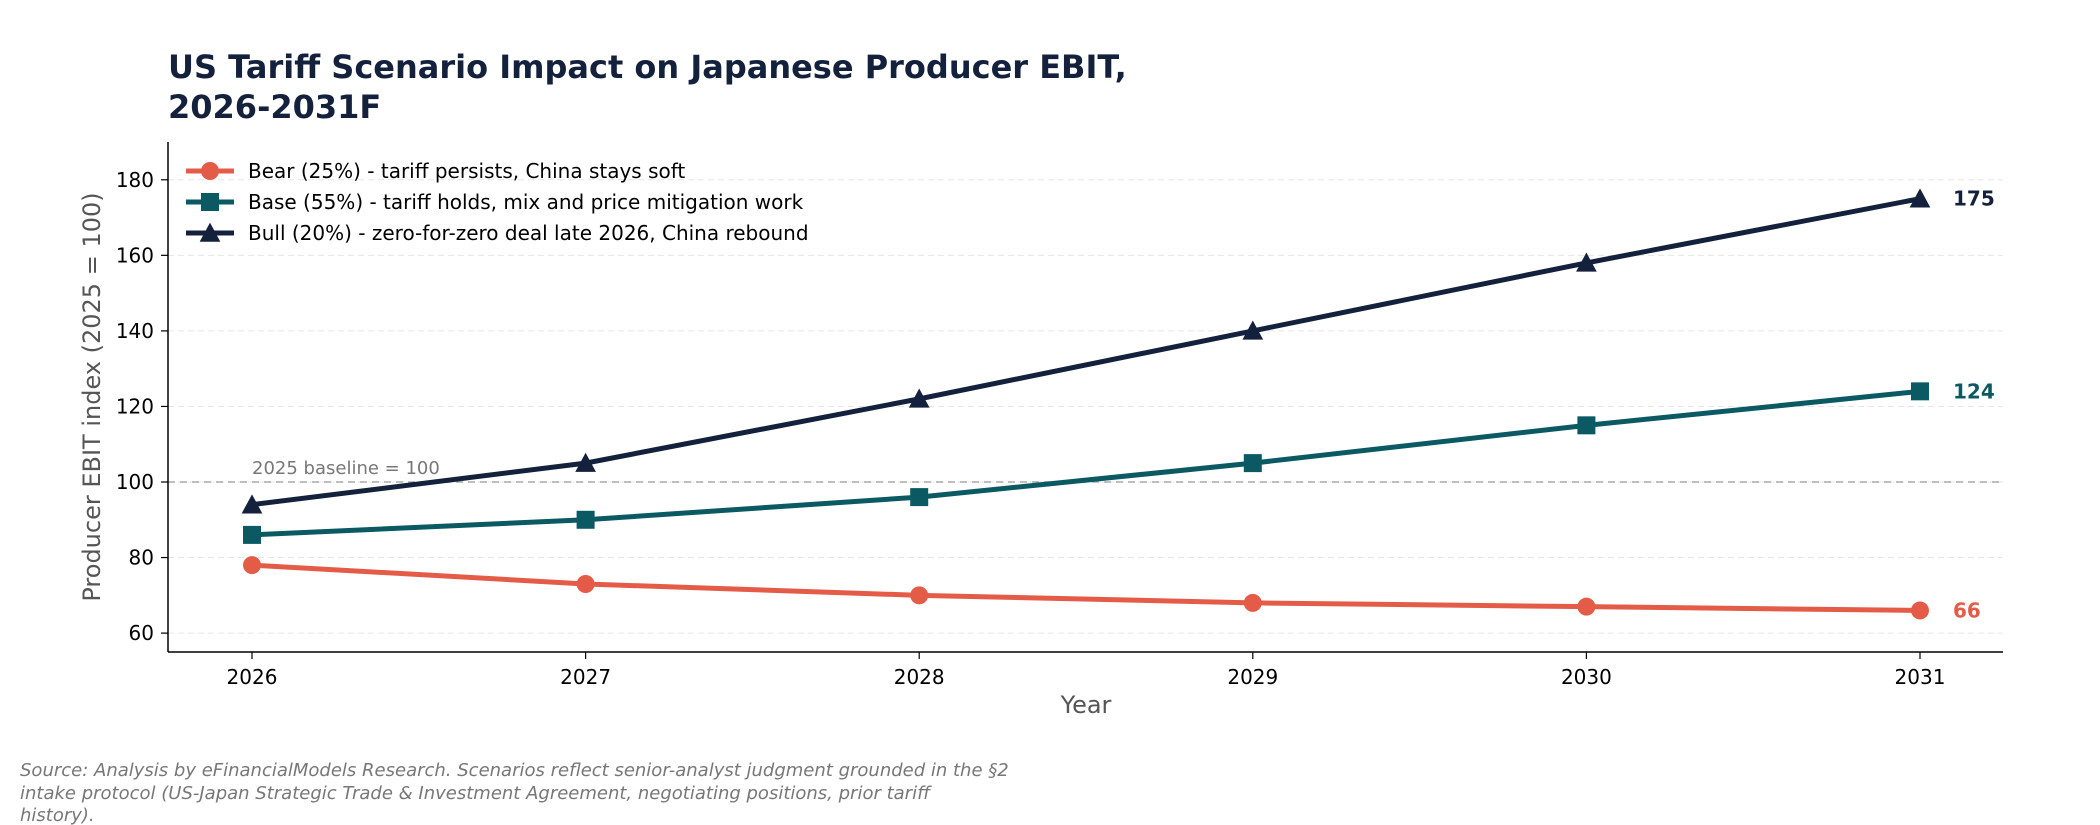 Image resolution: width=2100 pixels, height=825 pixels. Describe the element at coordinates (346, 468) in the screenshot. I see `baseline-reference-label: 2025 baseline = 100` at that location.